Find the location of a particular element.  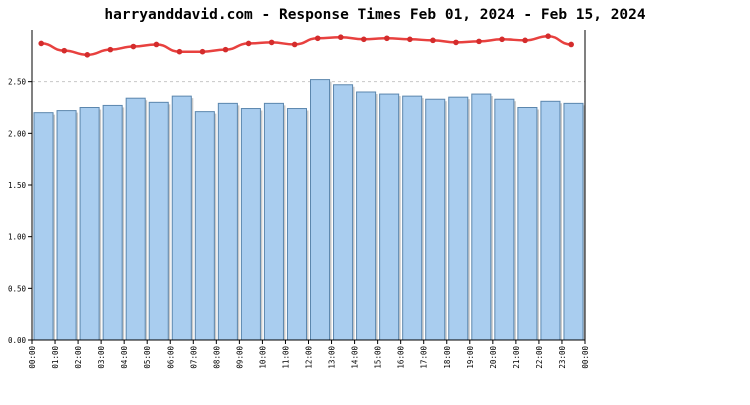

bar-07:00 is located at coordinates (205, 226).